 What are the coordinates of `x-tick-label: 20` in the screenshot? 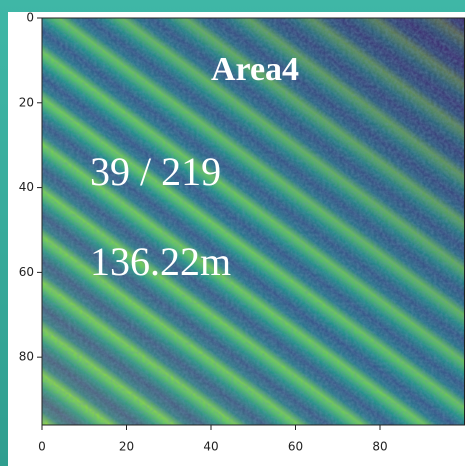 It's located at (126, 447).